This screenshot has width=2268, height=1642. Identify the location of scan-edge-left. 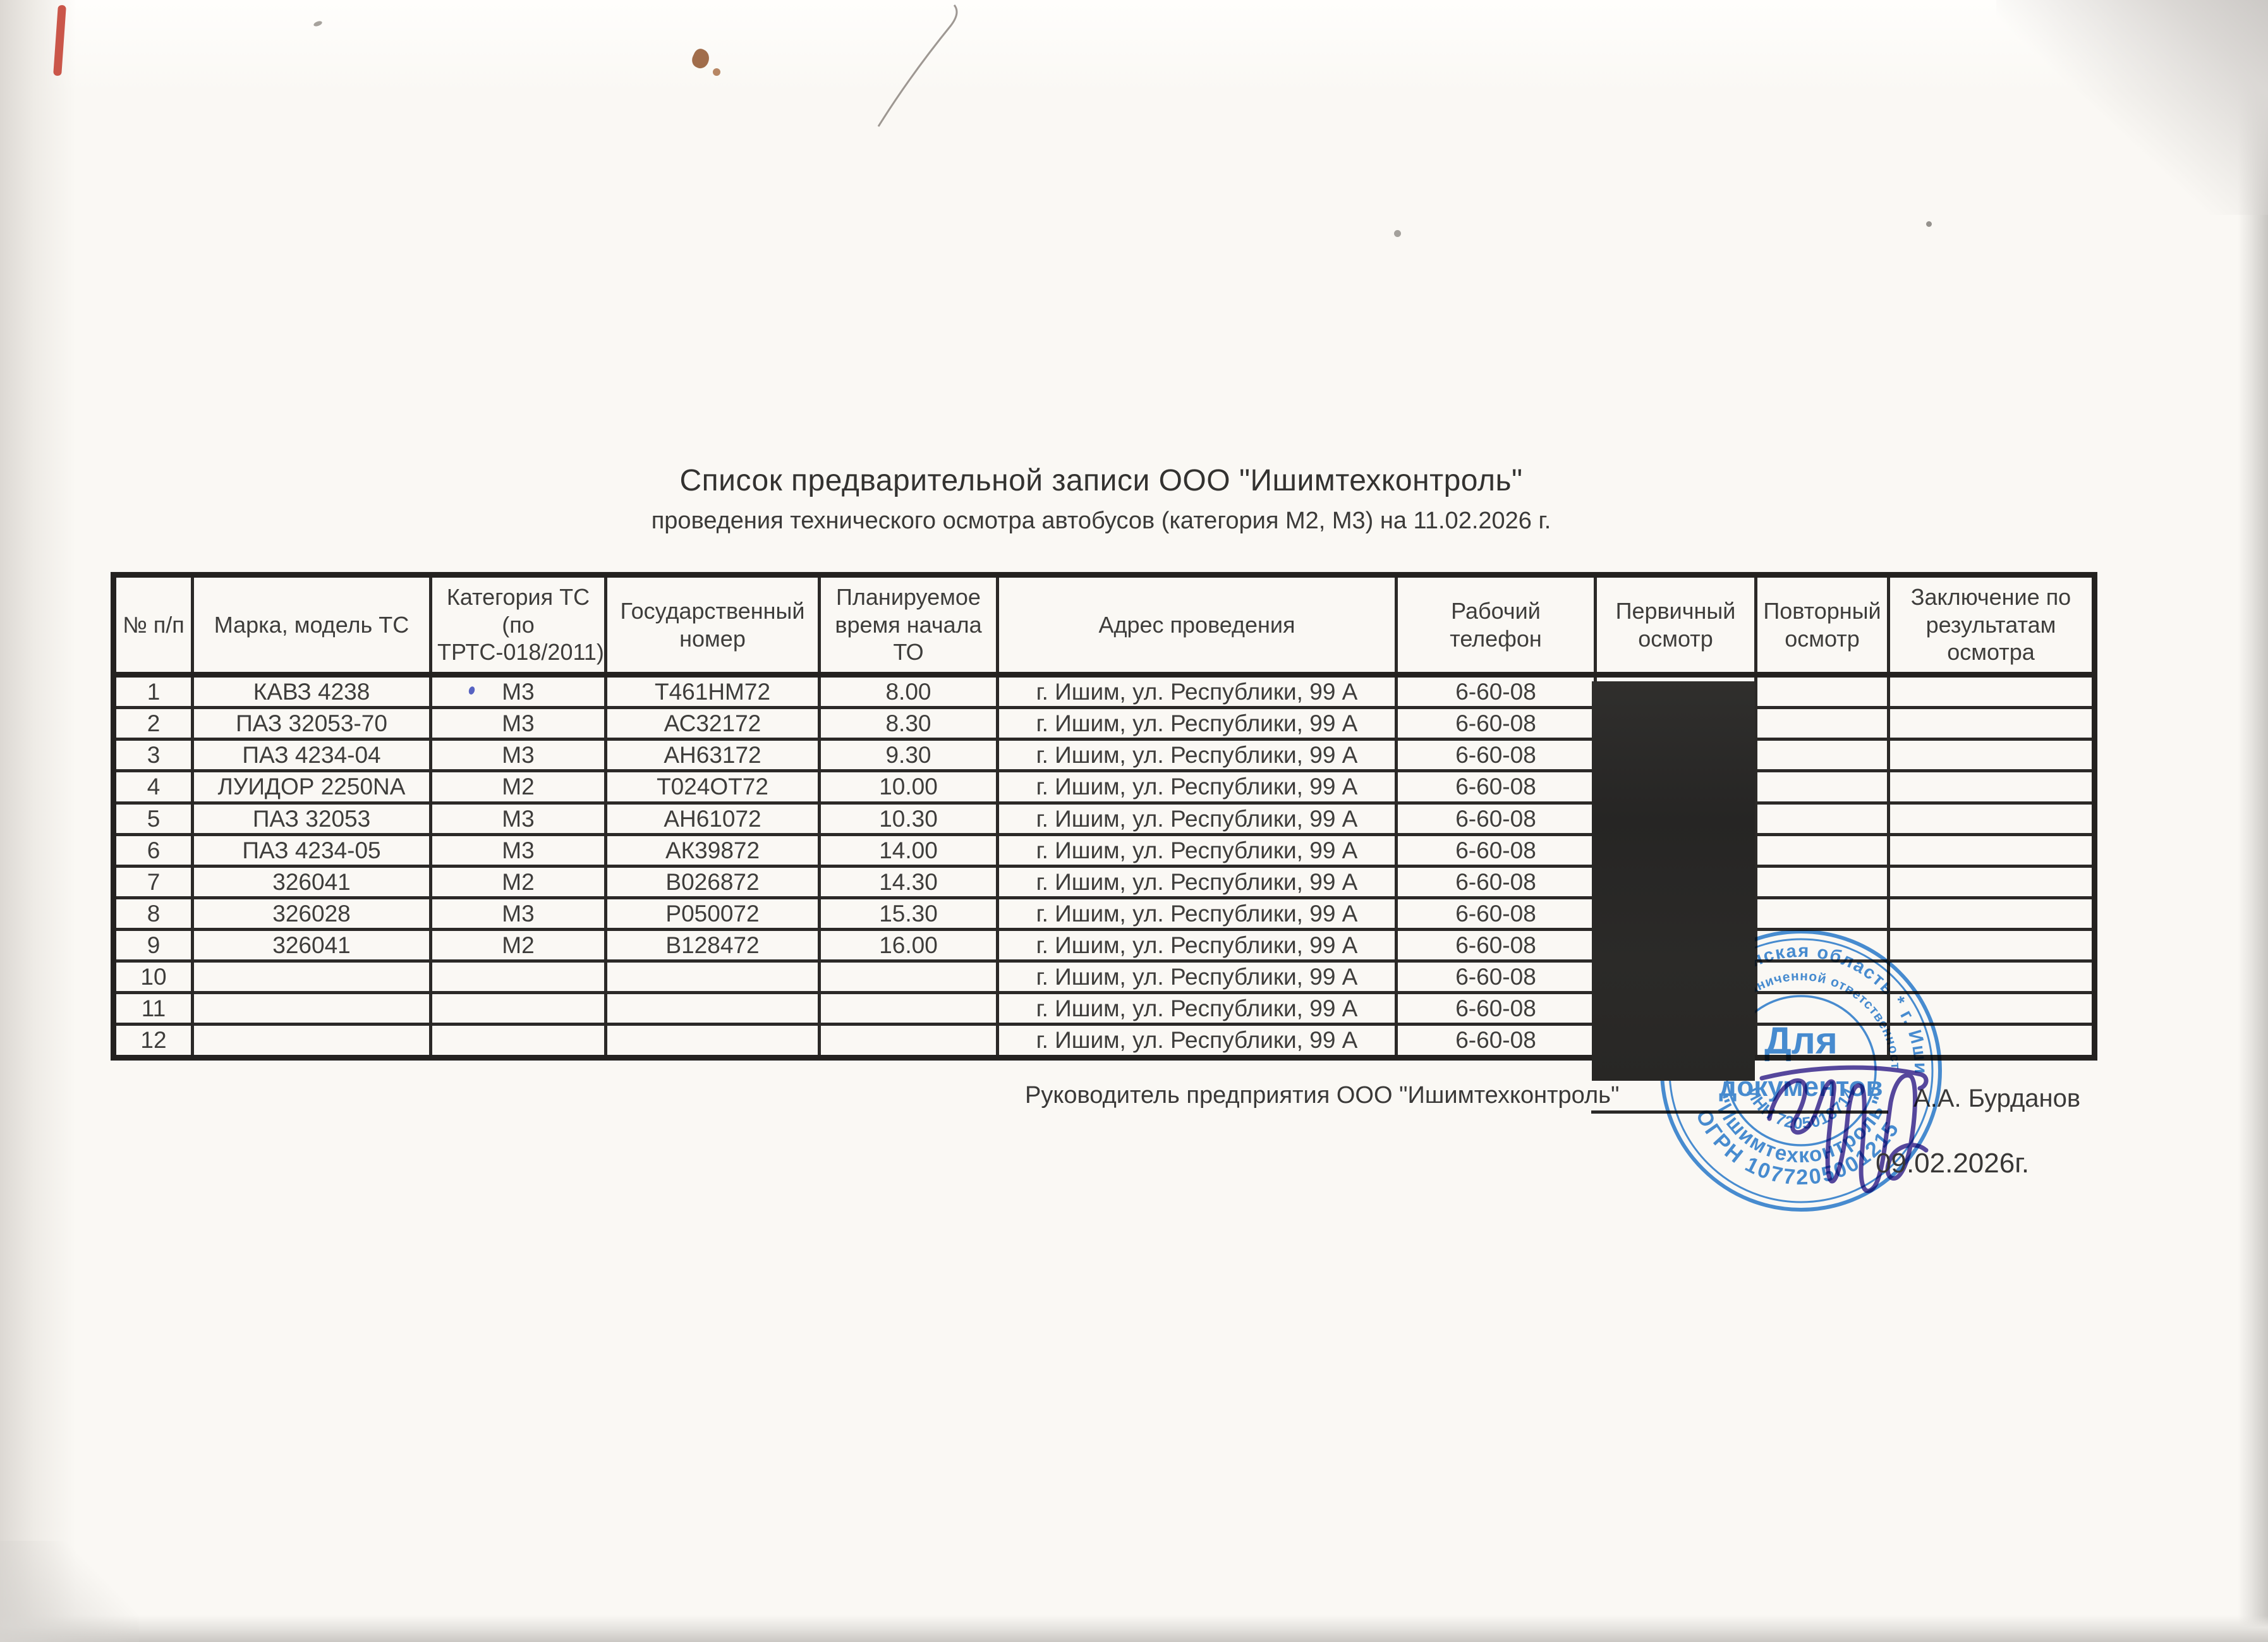
(38, 821).